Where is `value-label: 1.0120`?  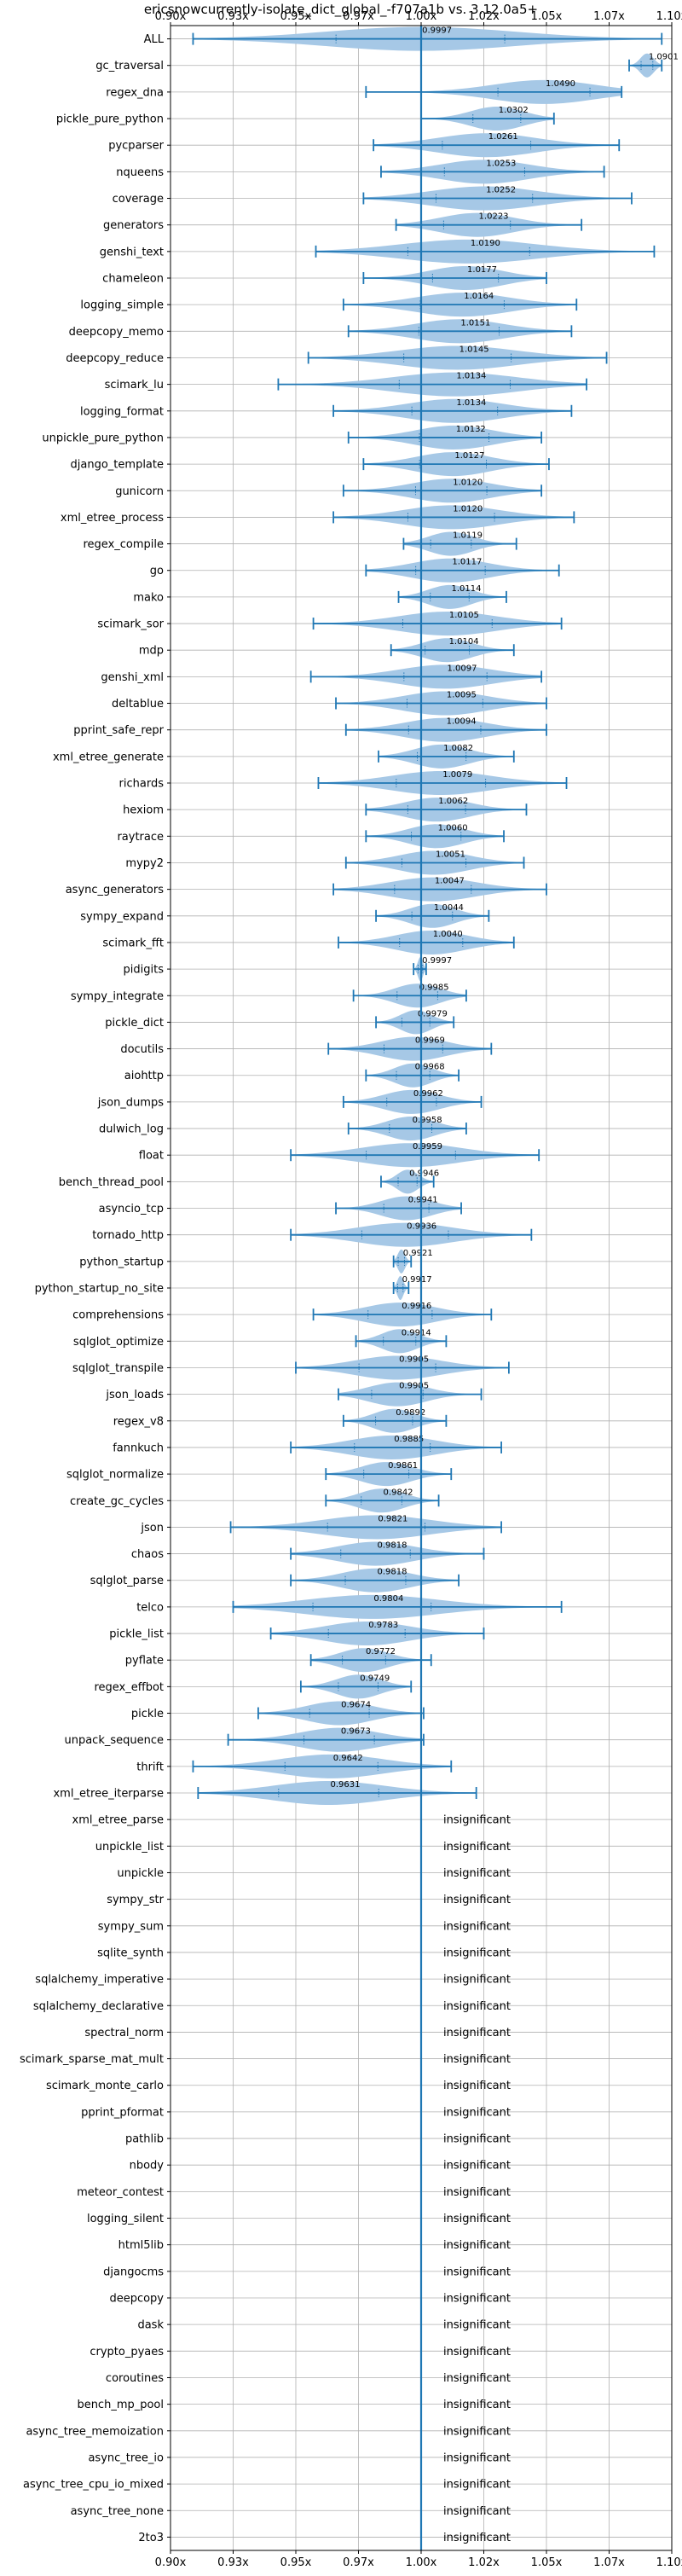
value-label: 1.0120 is located at coordinates (468, 508).